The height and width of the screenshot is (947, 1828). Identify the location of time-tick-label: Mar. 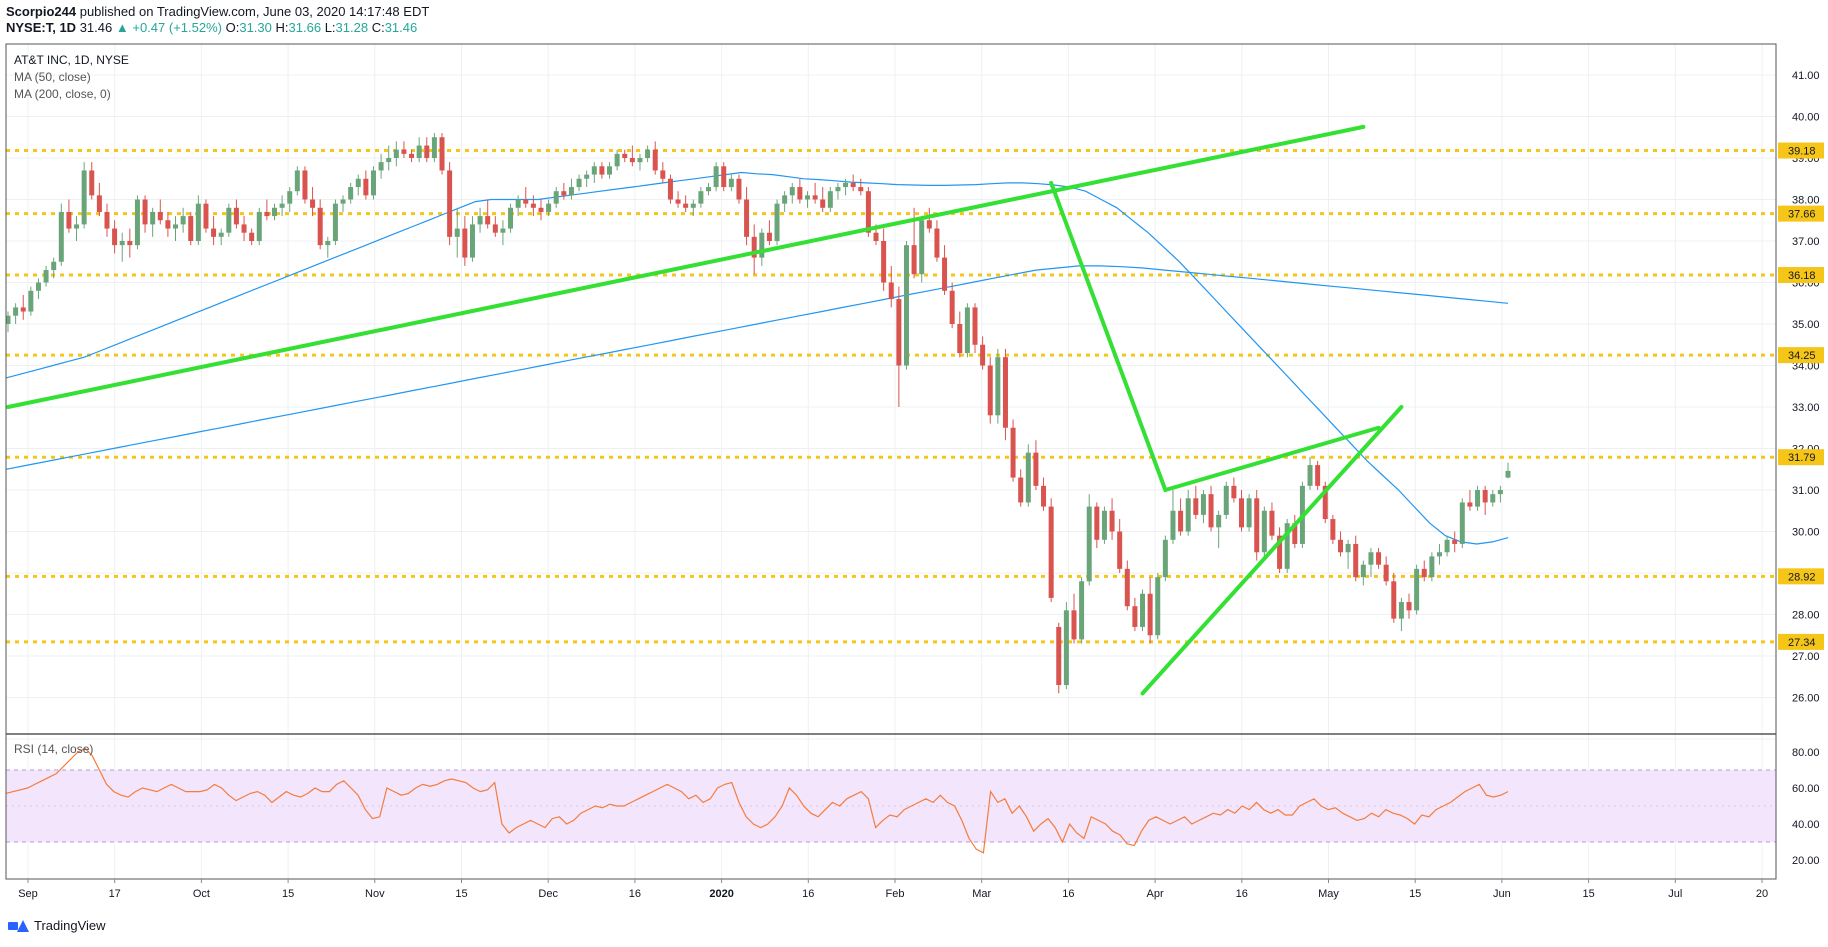
(981, 894).